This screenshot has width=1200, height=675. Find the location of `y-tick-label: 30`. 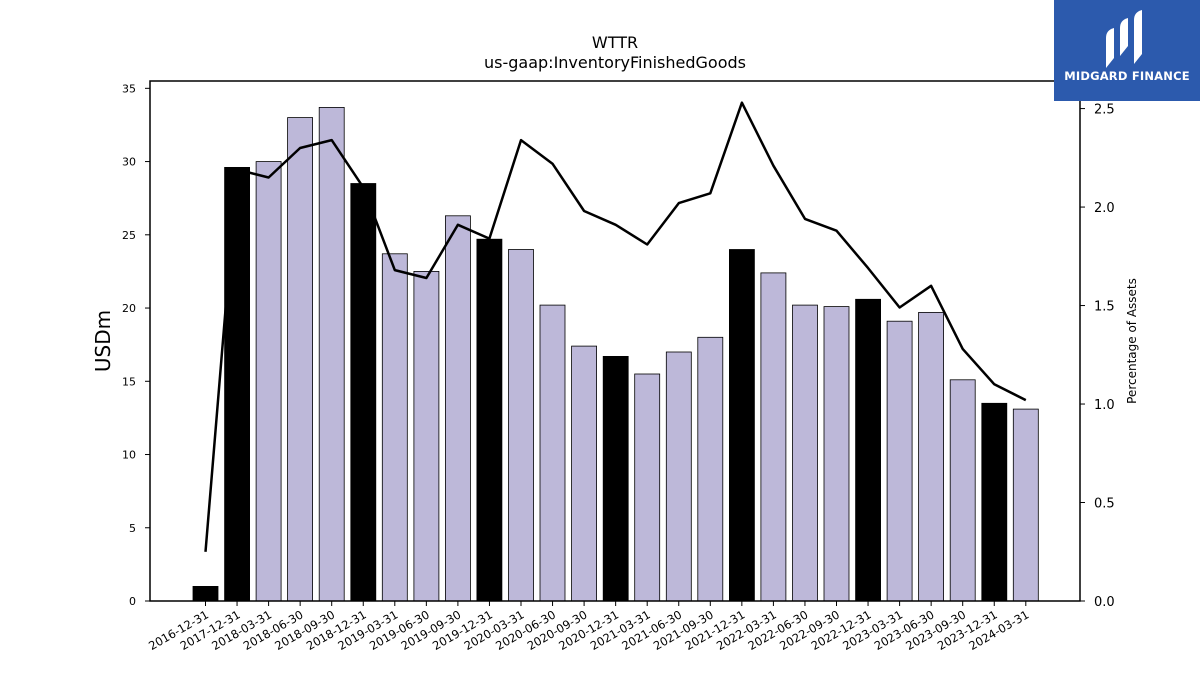

y-tick-label: 30 is located at coordinates (129, 162).